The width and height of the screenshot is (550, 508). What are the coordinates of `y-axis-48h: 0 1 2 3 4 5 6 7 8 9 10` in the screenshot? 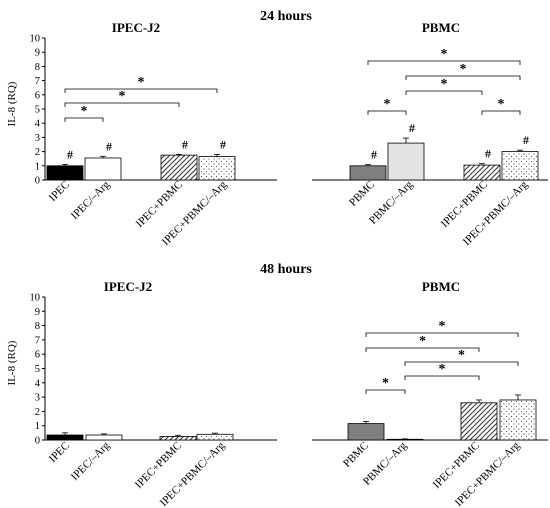 It's located at (38, 370).